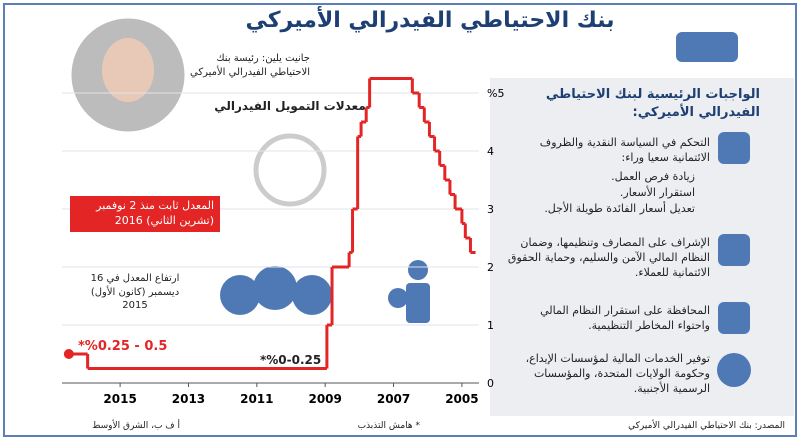 Image resolution: width=800 pixels, height=440 pixels. Describe the element at coordinates (276, 290) in the screenshot. I see `money-bags` at that location.